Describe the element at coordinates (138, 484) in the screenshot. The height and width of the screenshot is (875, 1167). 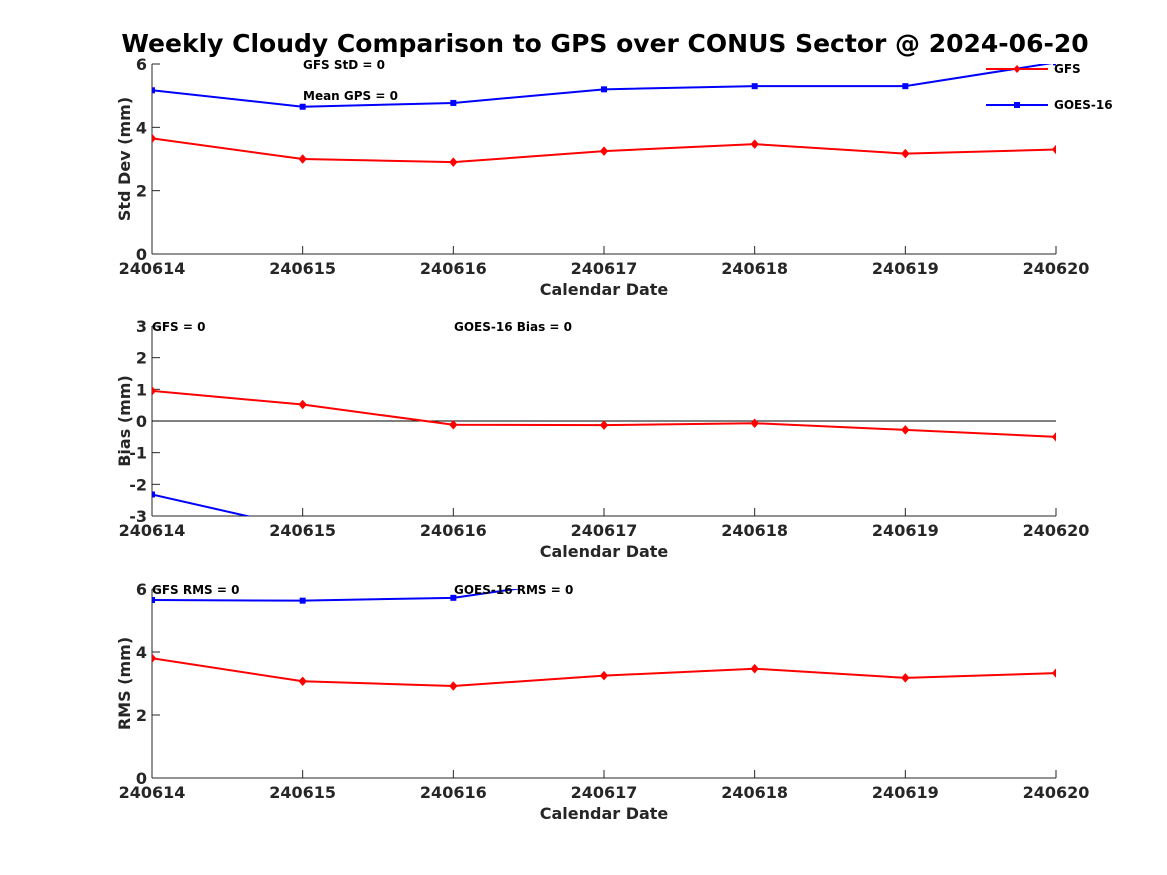
I see `y-tick-label: -2` at that location.